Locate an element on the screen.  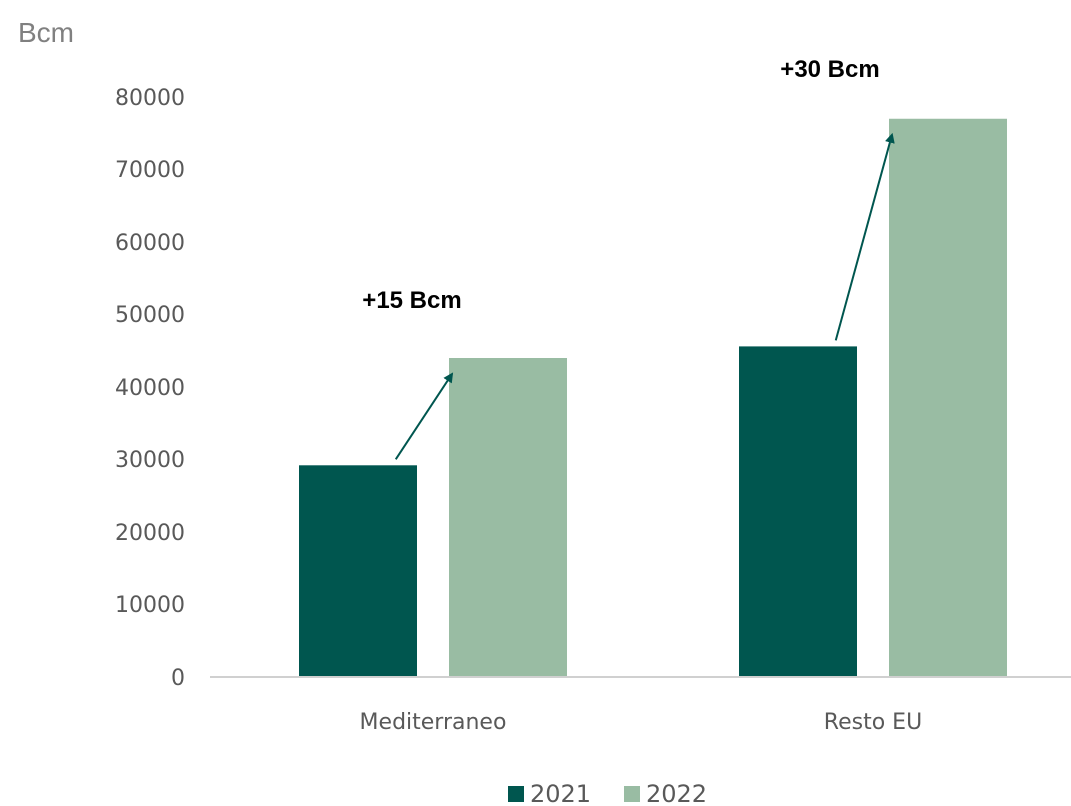
legend-label-2022: 2022 is located at coordinates (676, 793).